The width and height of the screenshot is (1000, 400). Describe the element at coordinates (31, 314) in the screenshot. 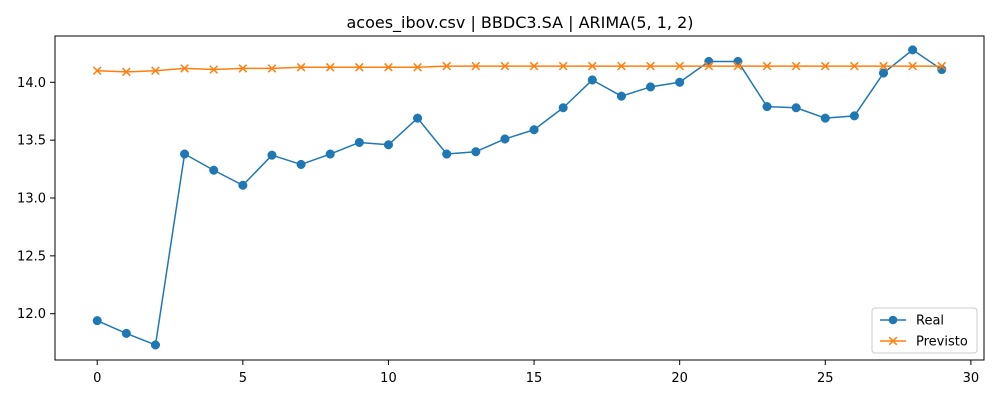

I see `y-tick-label: 12.0` at that location.